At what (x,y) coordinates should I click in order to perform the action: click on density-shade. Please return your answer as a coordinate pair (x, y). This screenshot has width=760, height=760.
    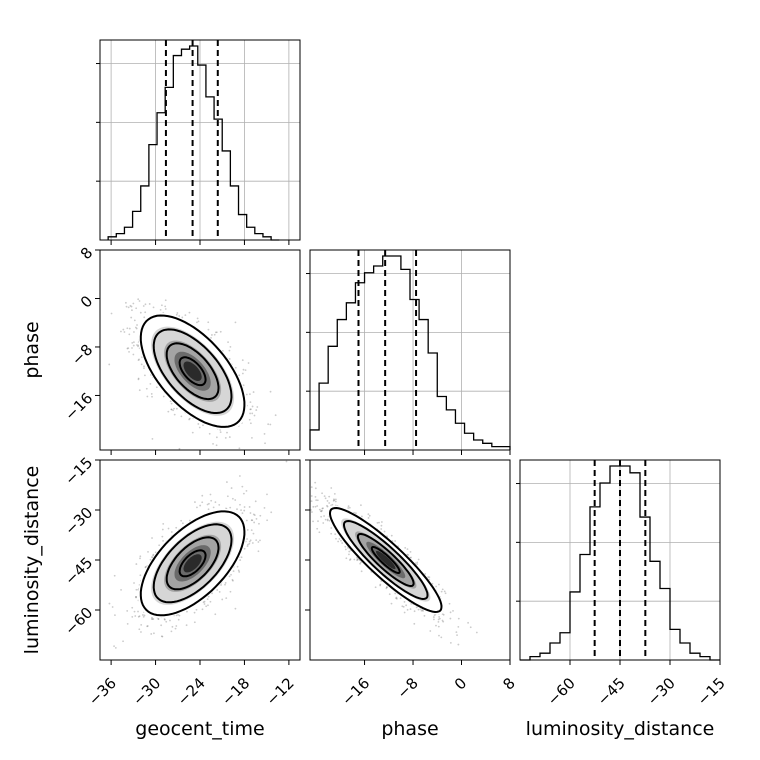
    Looking at the image, I should click on (386, 560).